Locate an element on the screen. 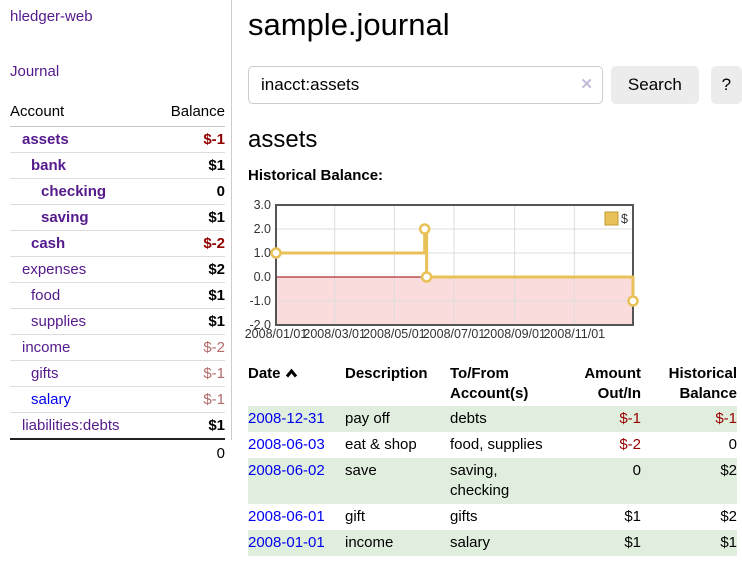  account-link-liabilities-debts: liabilities:debts is located at coordinates (71, 425).